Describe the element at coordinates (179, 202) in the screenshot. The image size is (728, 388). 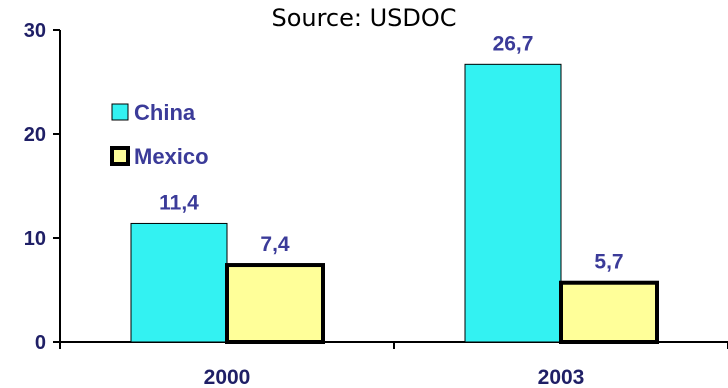
I see `data-label-china-2000: 11,4` at that location.